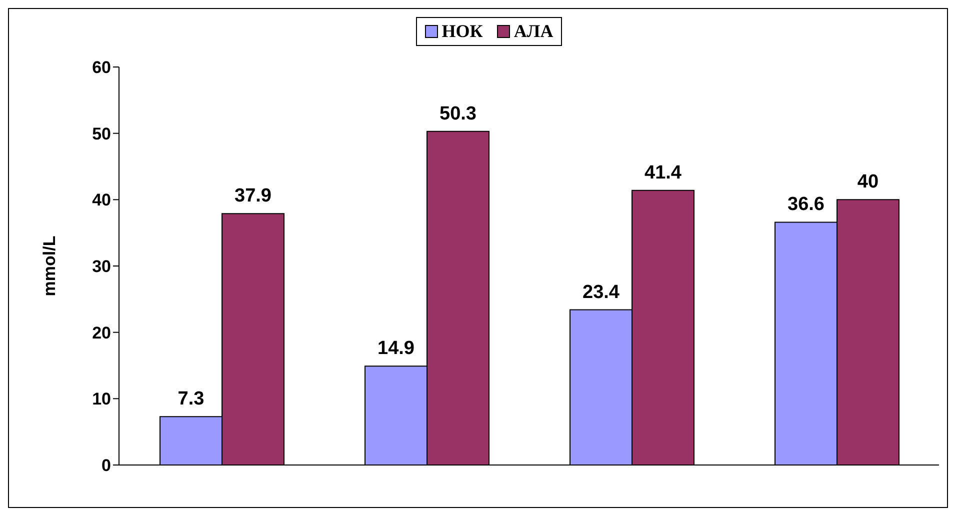 The image size is (958, 512). I want to click on legend-label: НОК, so click(461, 31).